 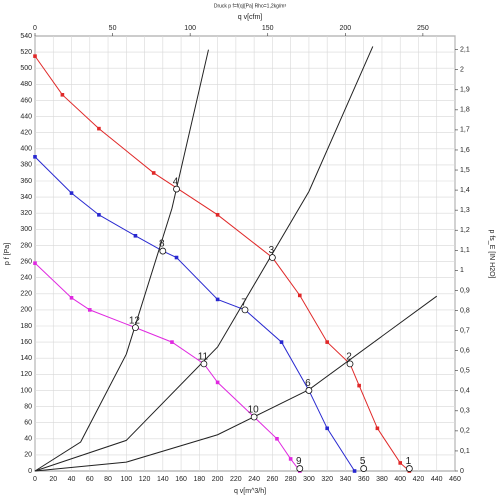 What do you see at coordinates (26, 245) in the screenshot?
I see `y-tick-label: 280` at bounding box center [26, 245].